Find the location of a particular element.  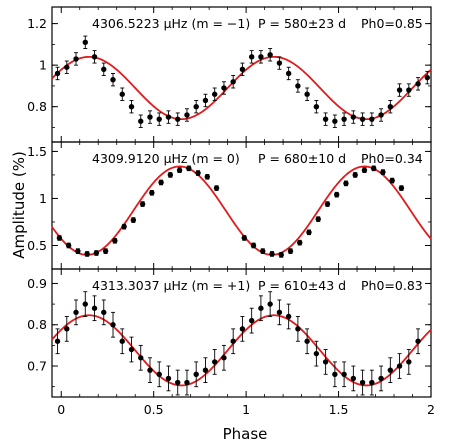

phase0-label: Ph0=0.83 is located at coordinates (392, 285).